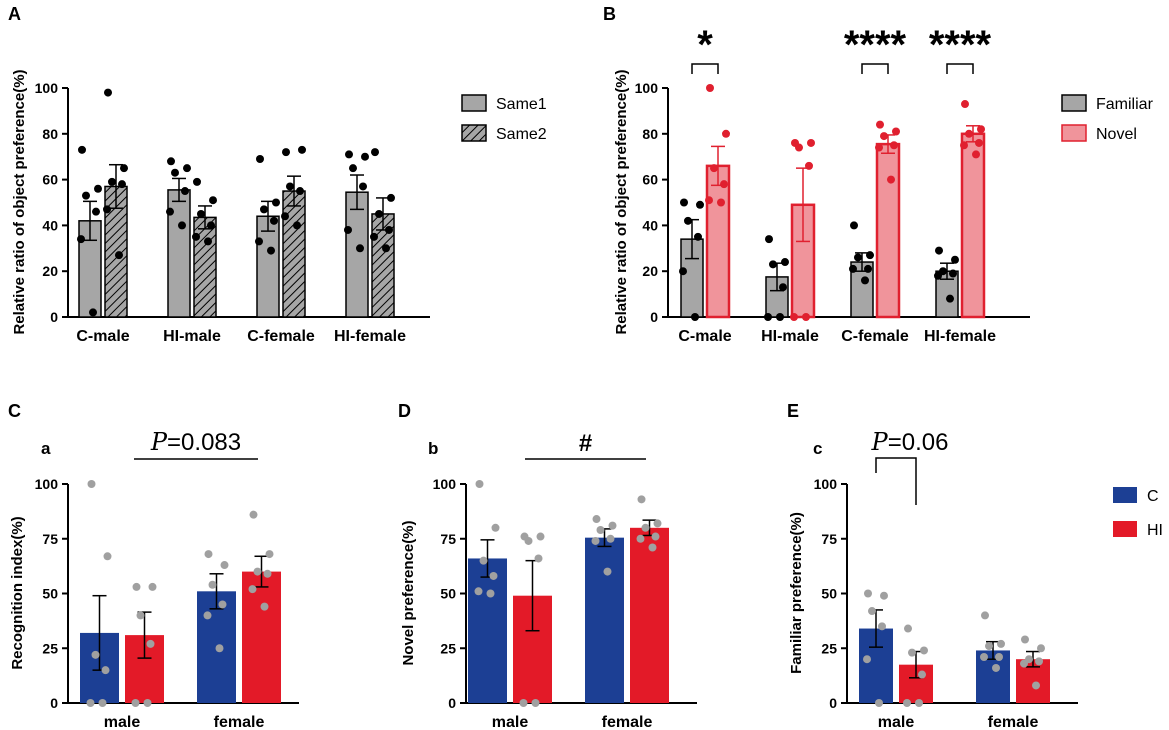 The width and height of the screenshot is (1169, 730). I want to click on legend-label-Same1: Same1, so click(521, 104).